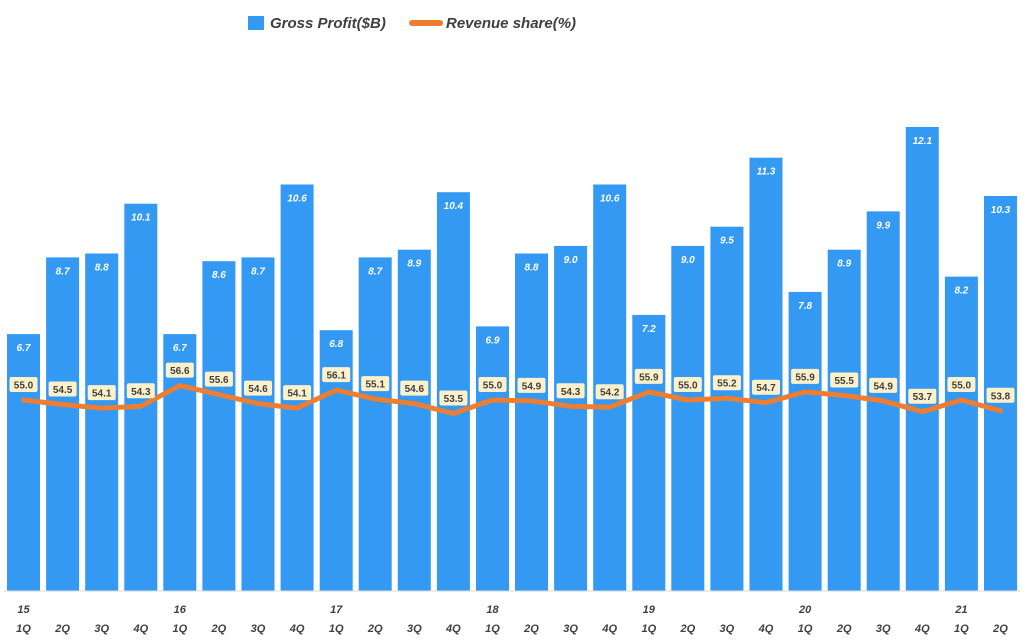  I want to click on line-label: 55.0, so click(24, 386).